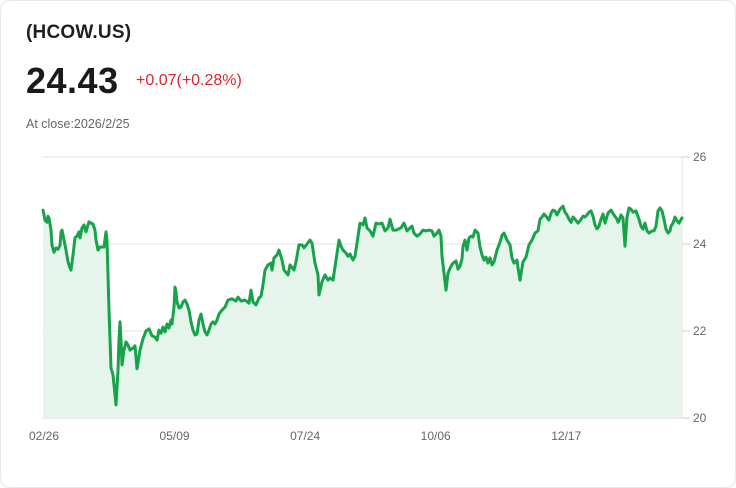  I want to click on y-tick-label: 26, so click(700, 157).